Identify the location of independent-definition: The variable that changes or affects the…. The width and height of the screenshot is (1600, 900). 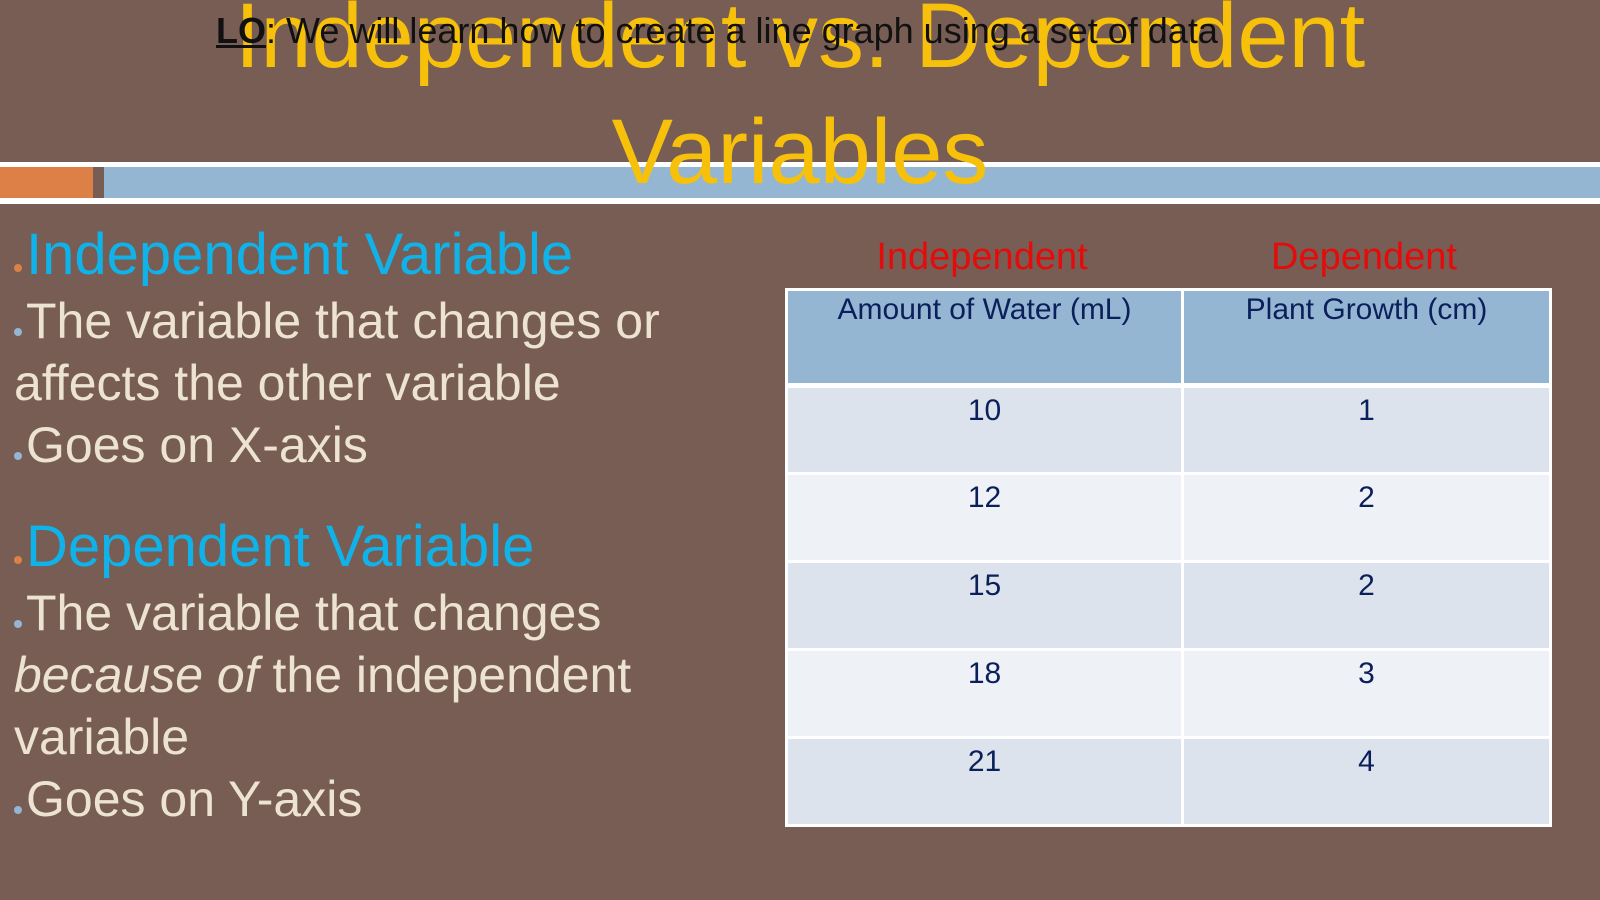
(379, 352).